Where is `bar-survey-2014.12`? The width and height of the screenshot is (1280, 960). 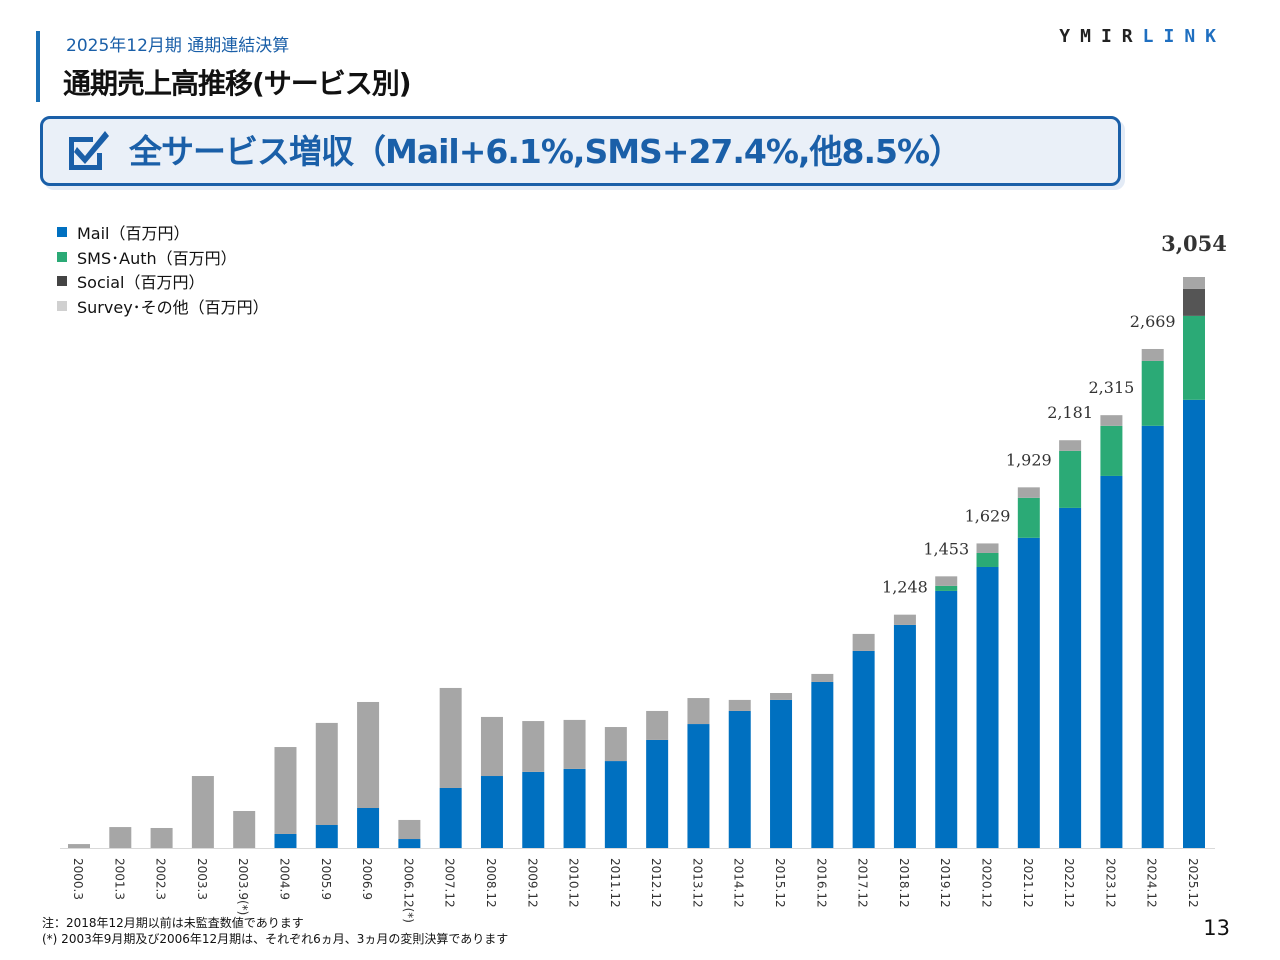 bar-survey-2014.12 is located at coordinates (739, 705).